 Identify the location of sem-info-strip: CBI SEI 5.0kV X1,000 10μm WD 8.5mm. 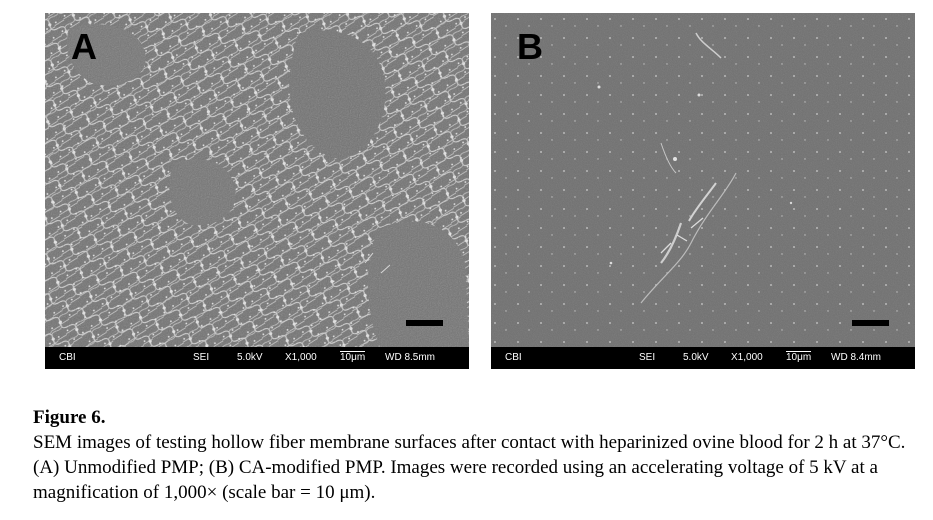
(257, 358).